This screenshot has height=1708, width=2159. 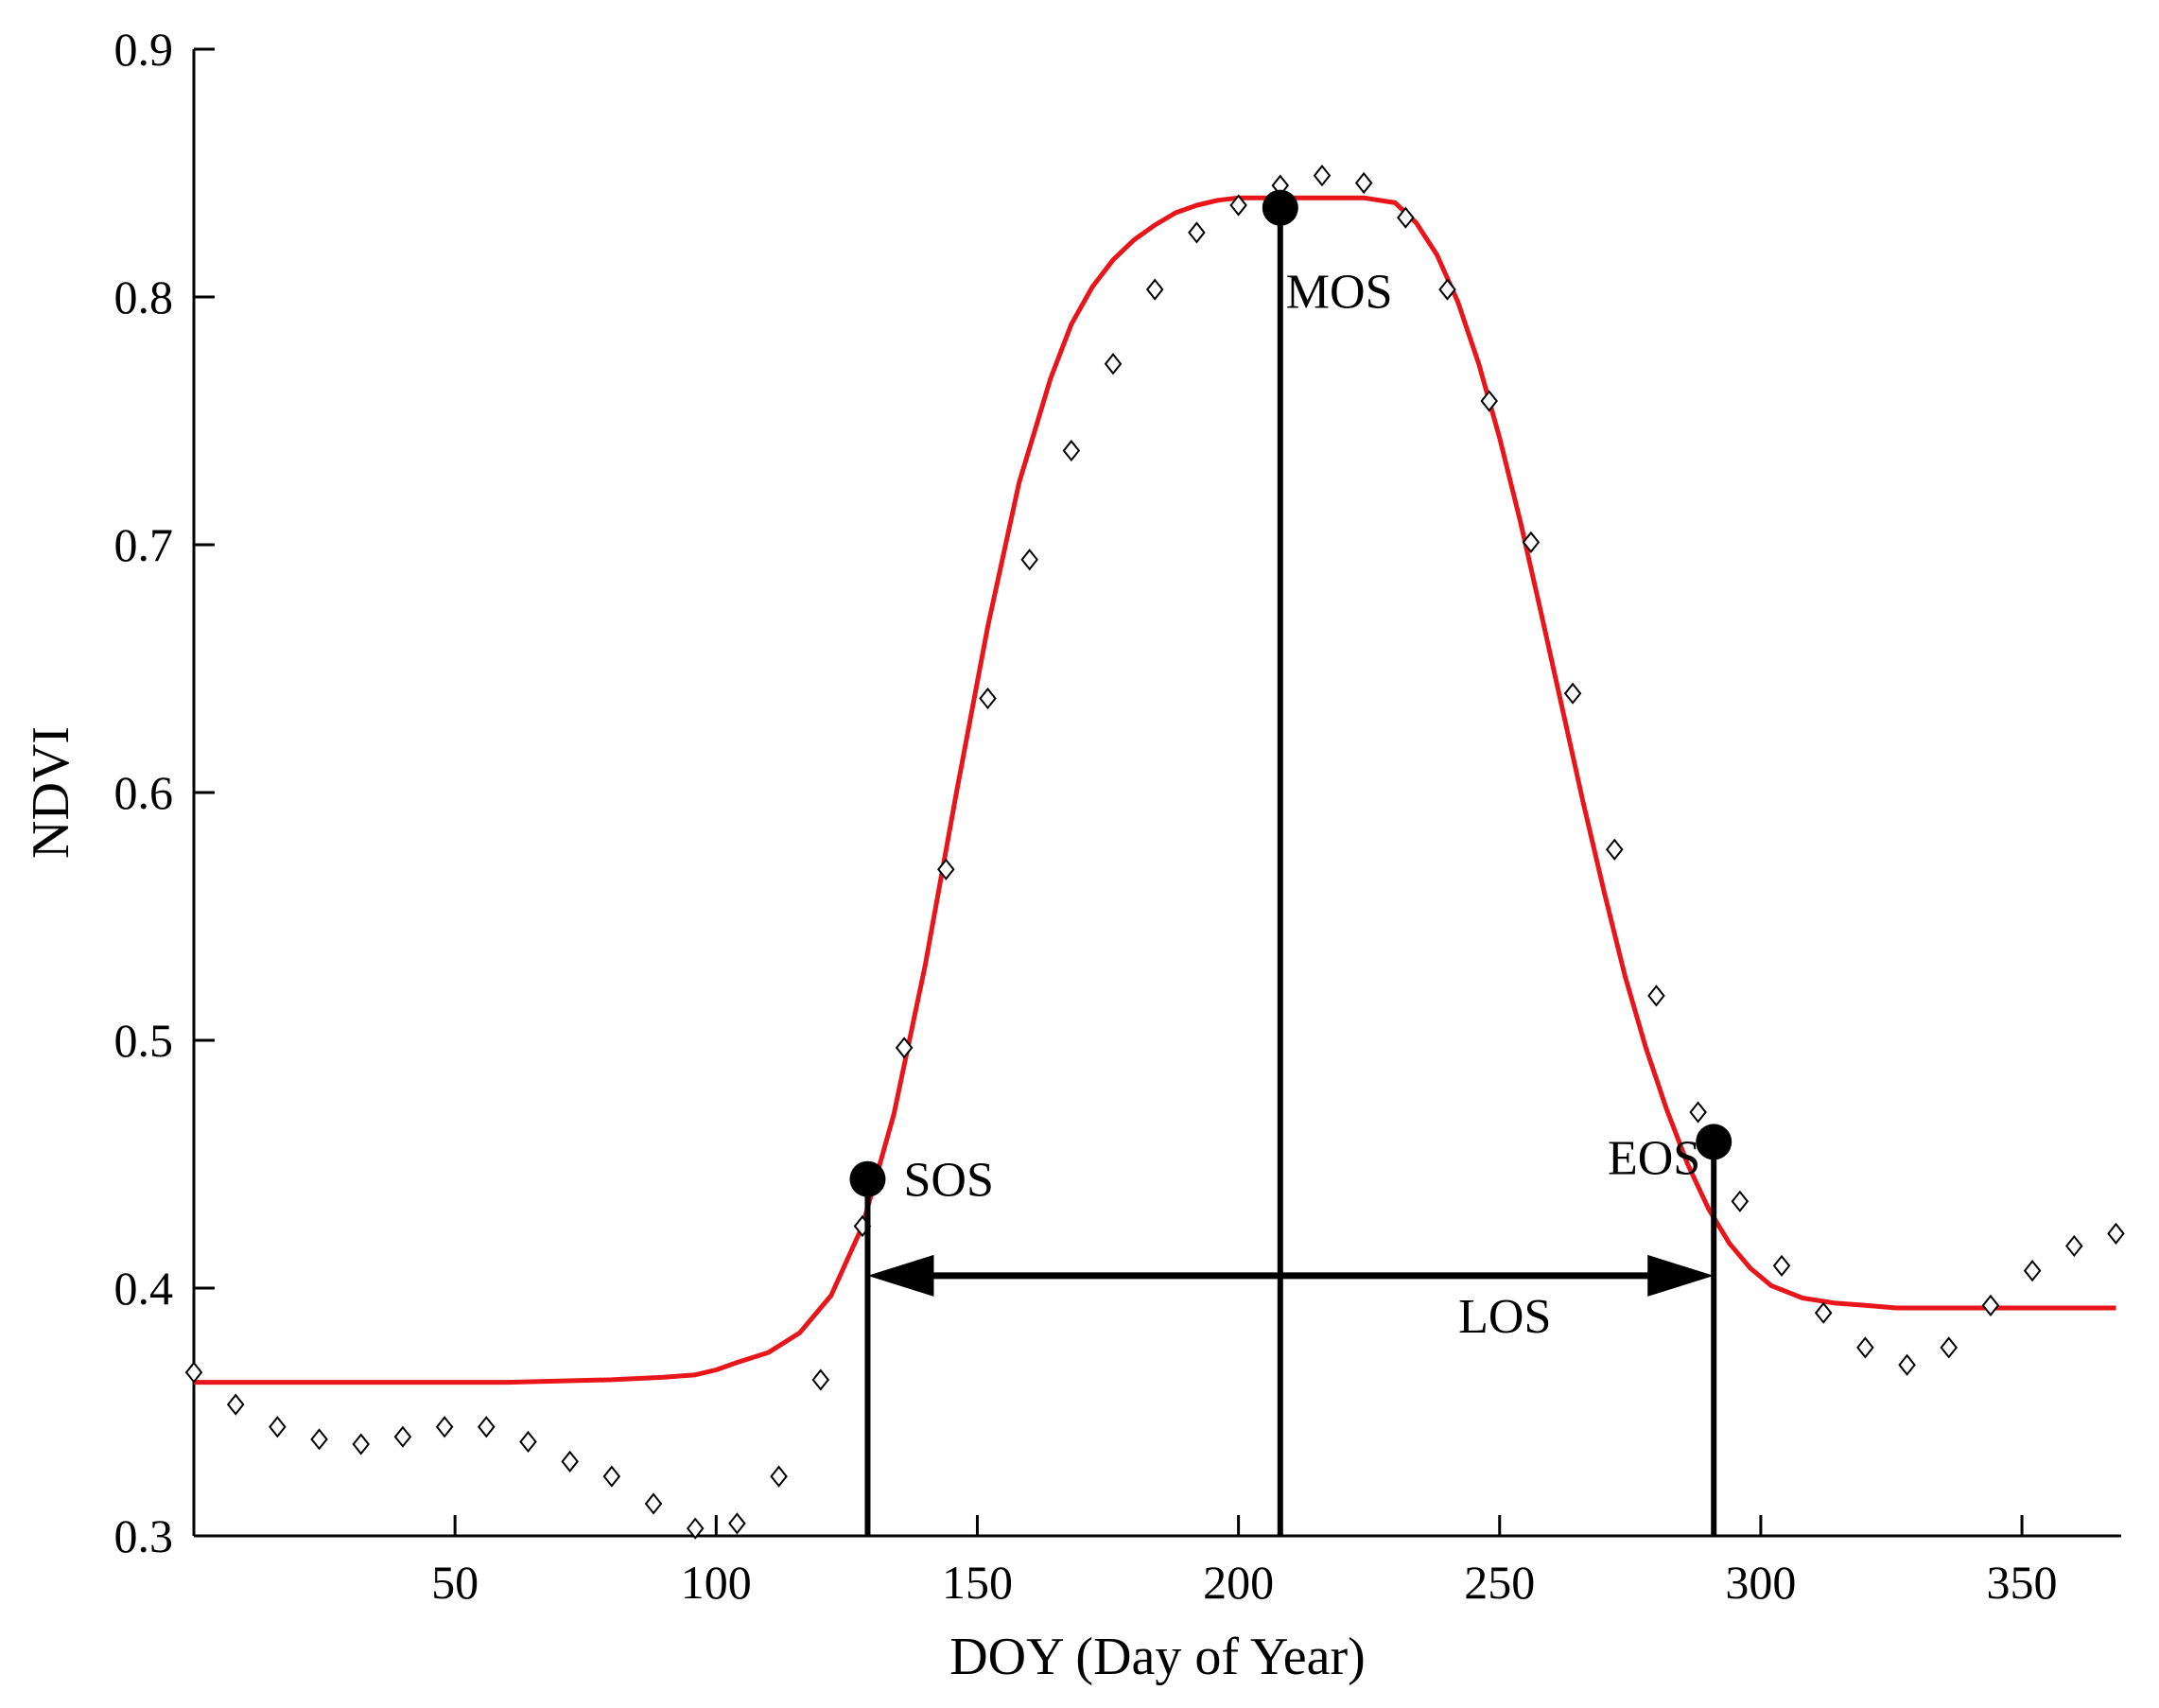 I want to click on y-tick-label: 0.6, so click(x=144, y=792).